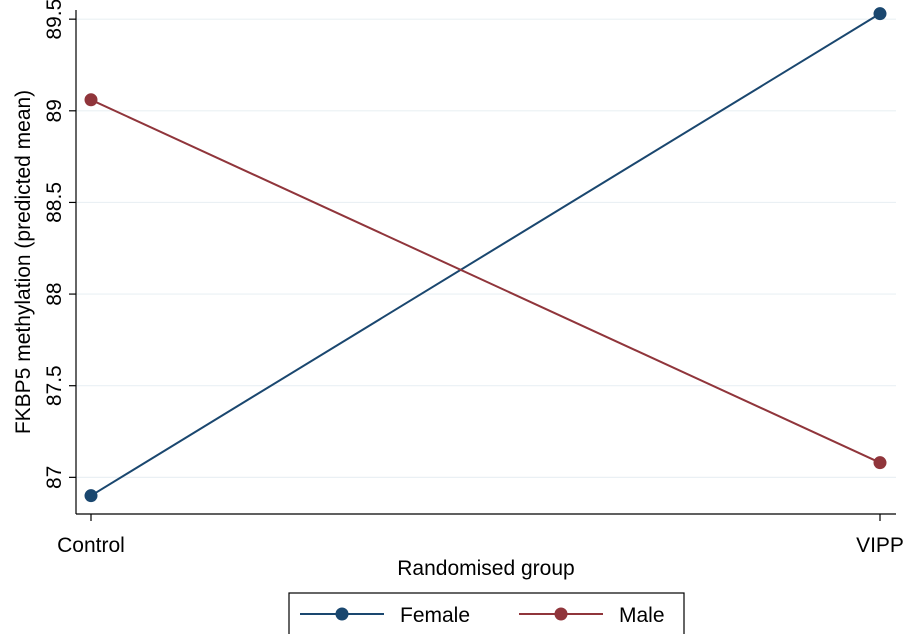  I want to click on legend-label-male: Male, so click(642, 615).